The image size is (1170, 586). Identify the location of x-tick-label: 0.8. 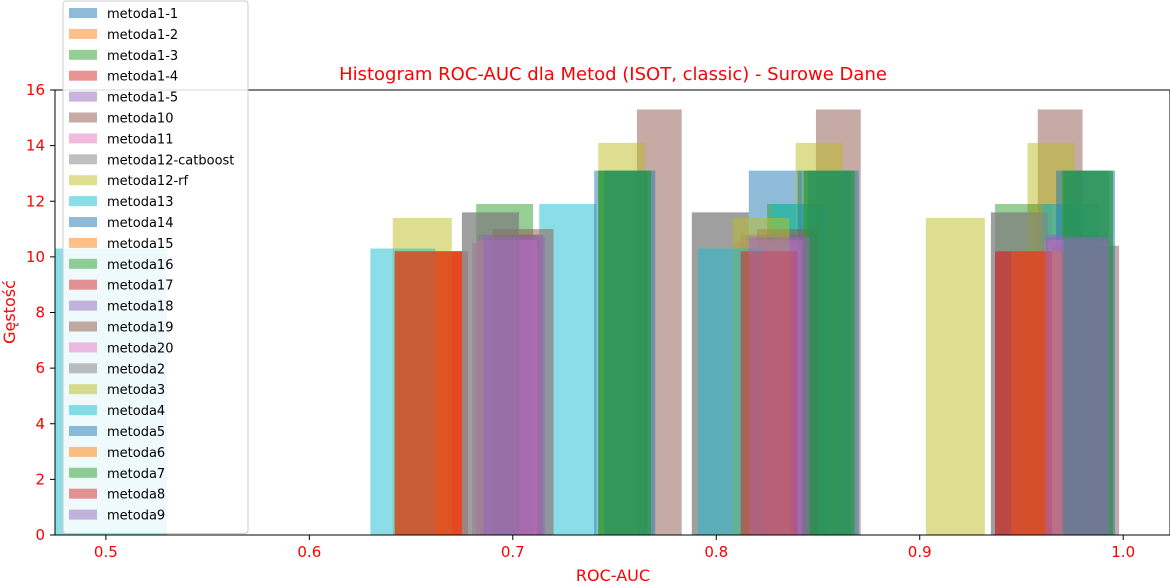
(716, 552).